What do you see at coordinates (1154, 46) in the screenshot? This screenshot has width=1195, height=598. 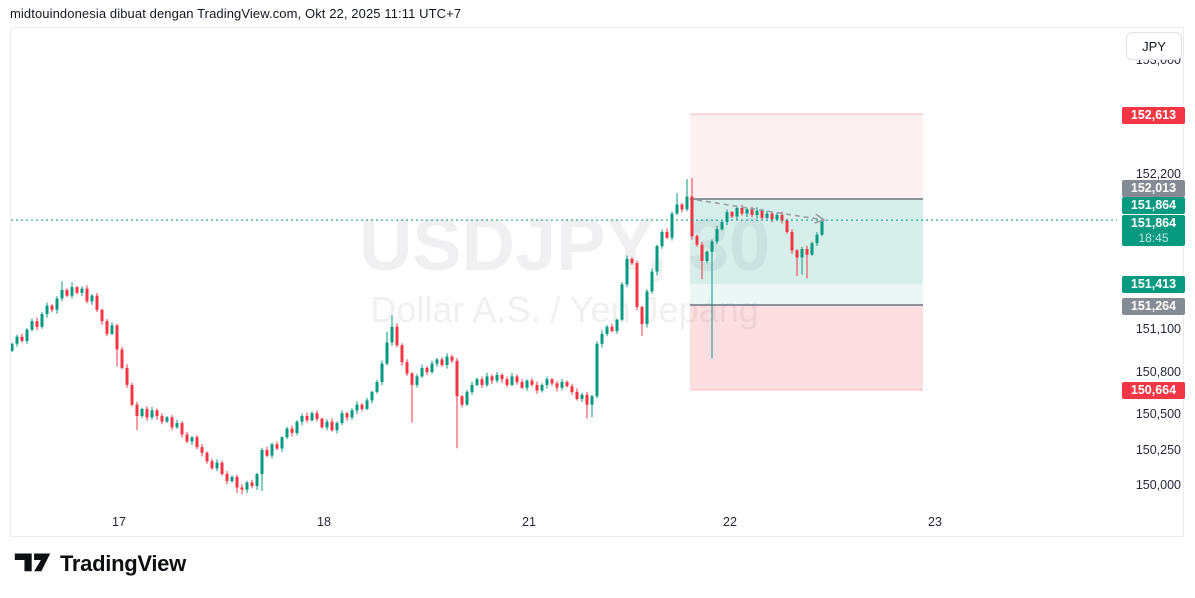 I see `currency-button: JPY` at bounding box center [1154, 46].